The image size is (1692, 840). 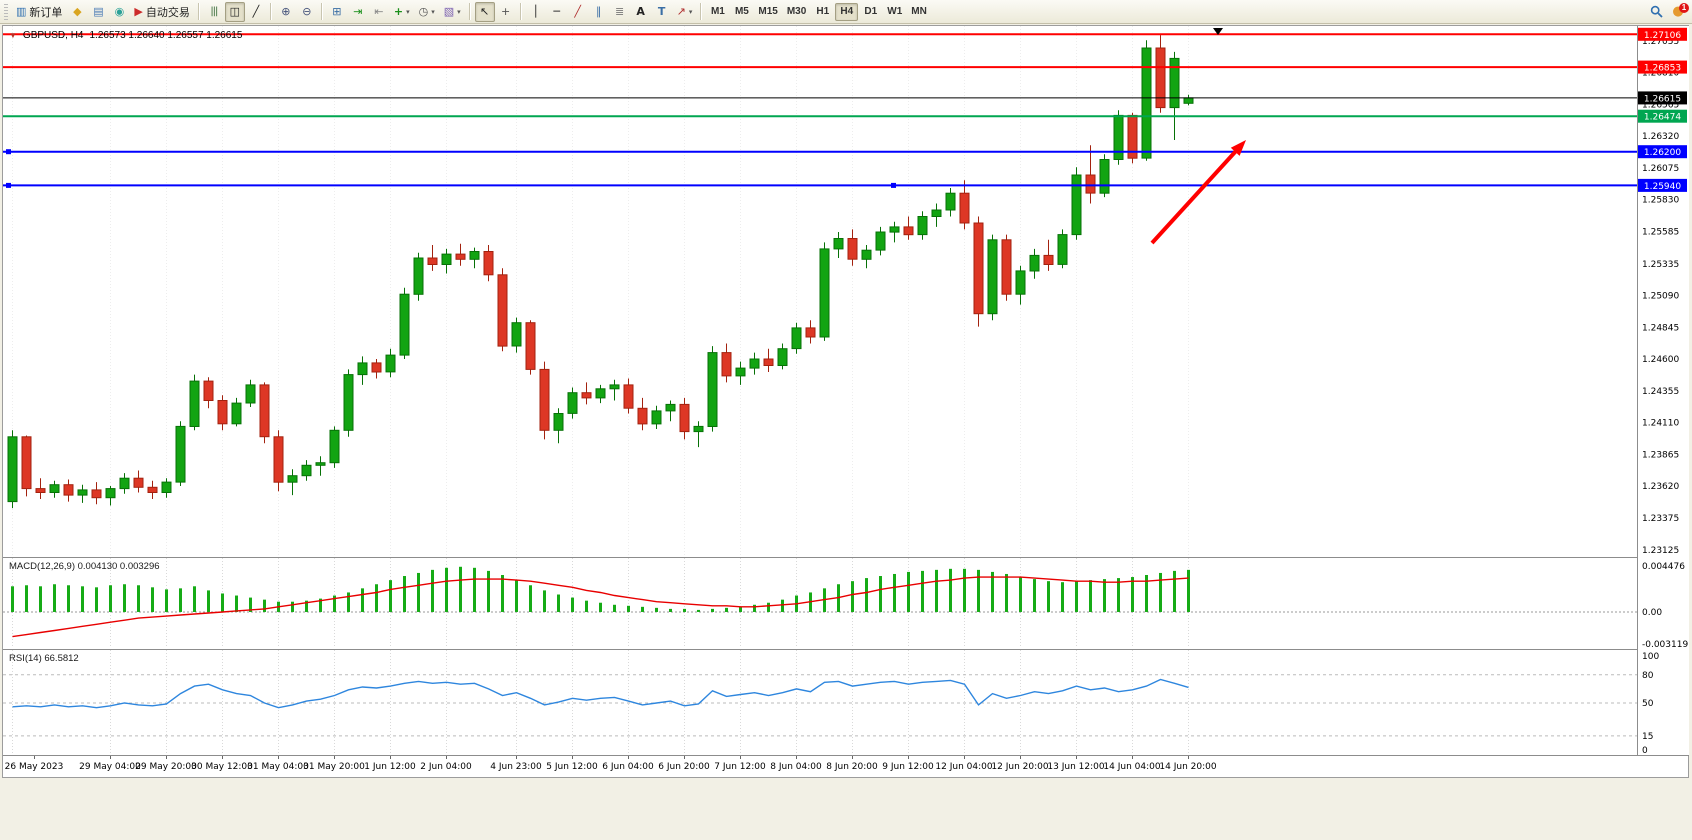 I want to click on new-order-icon: ▥, so click(x=21, y=11).